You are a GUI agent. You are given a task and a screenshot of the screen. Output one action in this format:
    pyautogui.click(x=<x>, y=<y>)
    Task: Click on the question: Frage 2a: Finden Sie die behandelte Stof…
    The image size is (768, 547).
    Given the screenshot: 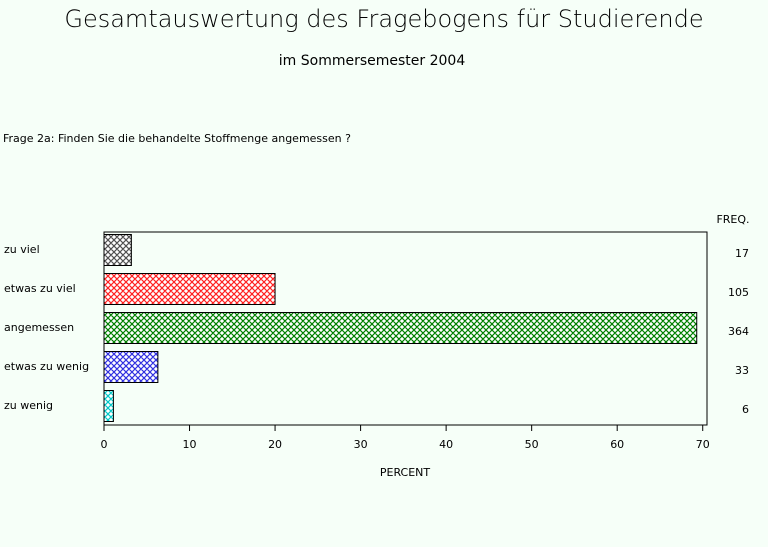 What is the action you would take?
    pyautogui.click(x=177, y=138)
    